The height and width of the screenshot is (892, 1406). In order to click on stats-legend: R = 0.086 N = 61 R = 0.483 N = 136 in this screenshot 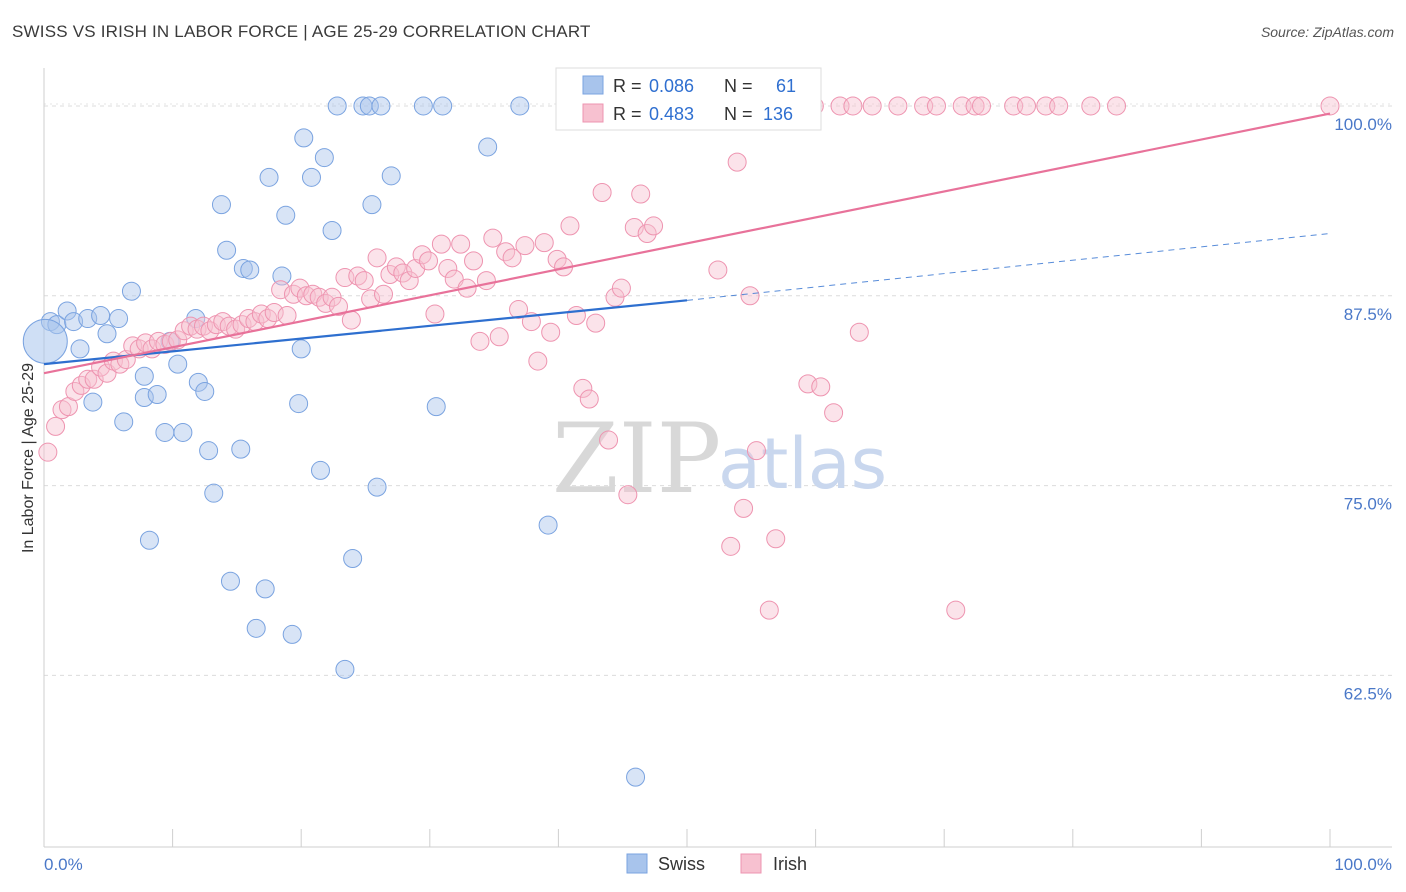, I will do `click(688, 99)`.